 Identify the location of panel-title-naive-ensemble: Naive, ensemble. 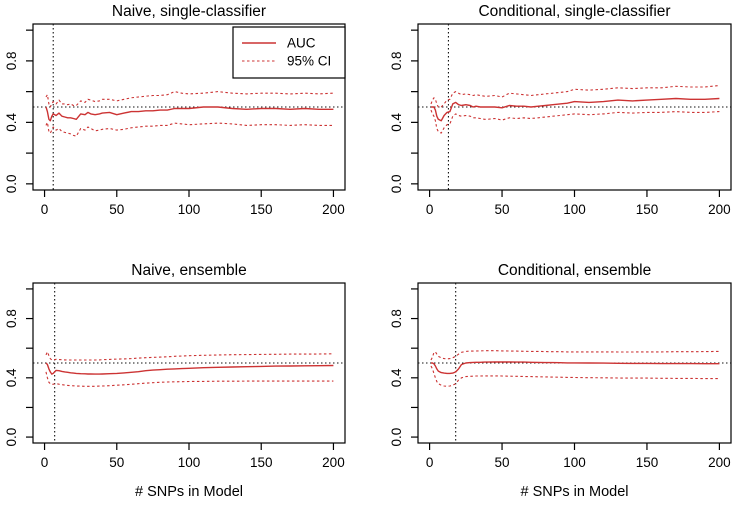
(188, 270).